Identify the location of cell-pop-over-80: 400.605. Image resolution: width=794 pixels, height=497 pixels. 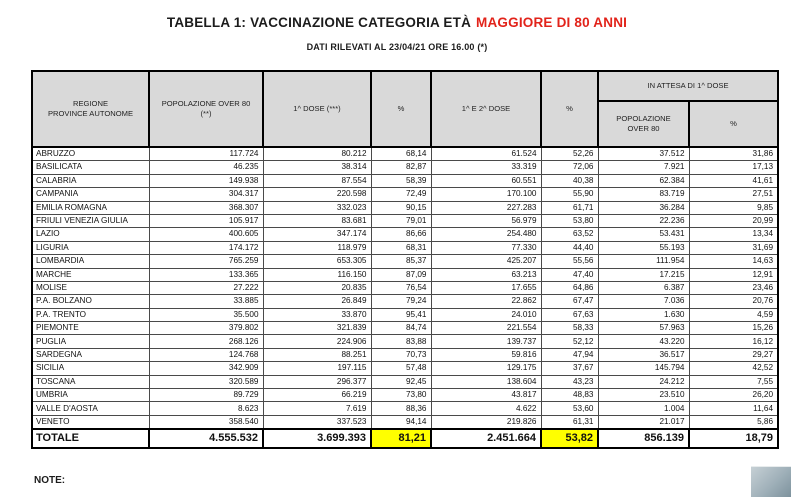
(206, 234).